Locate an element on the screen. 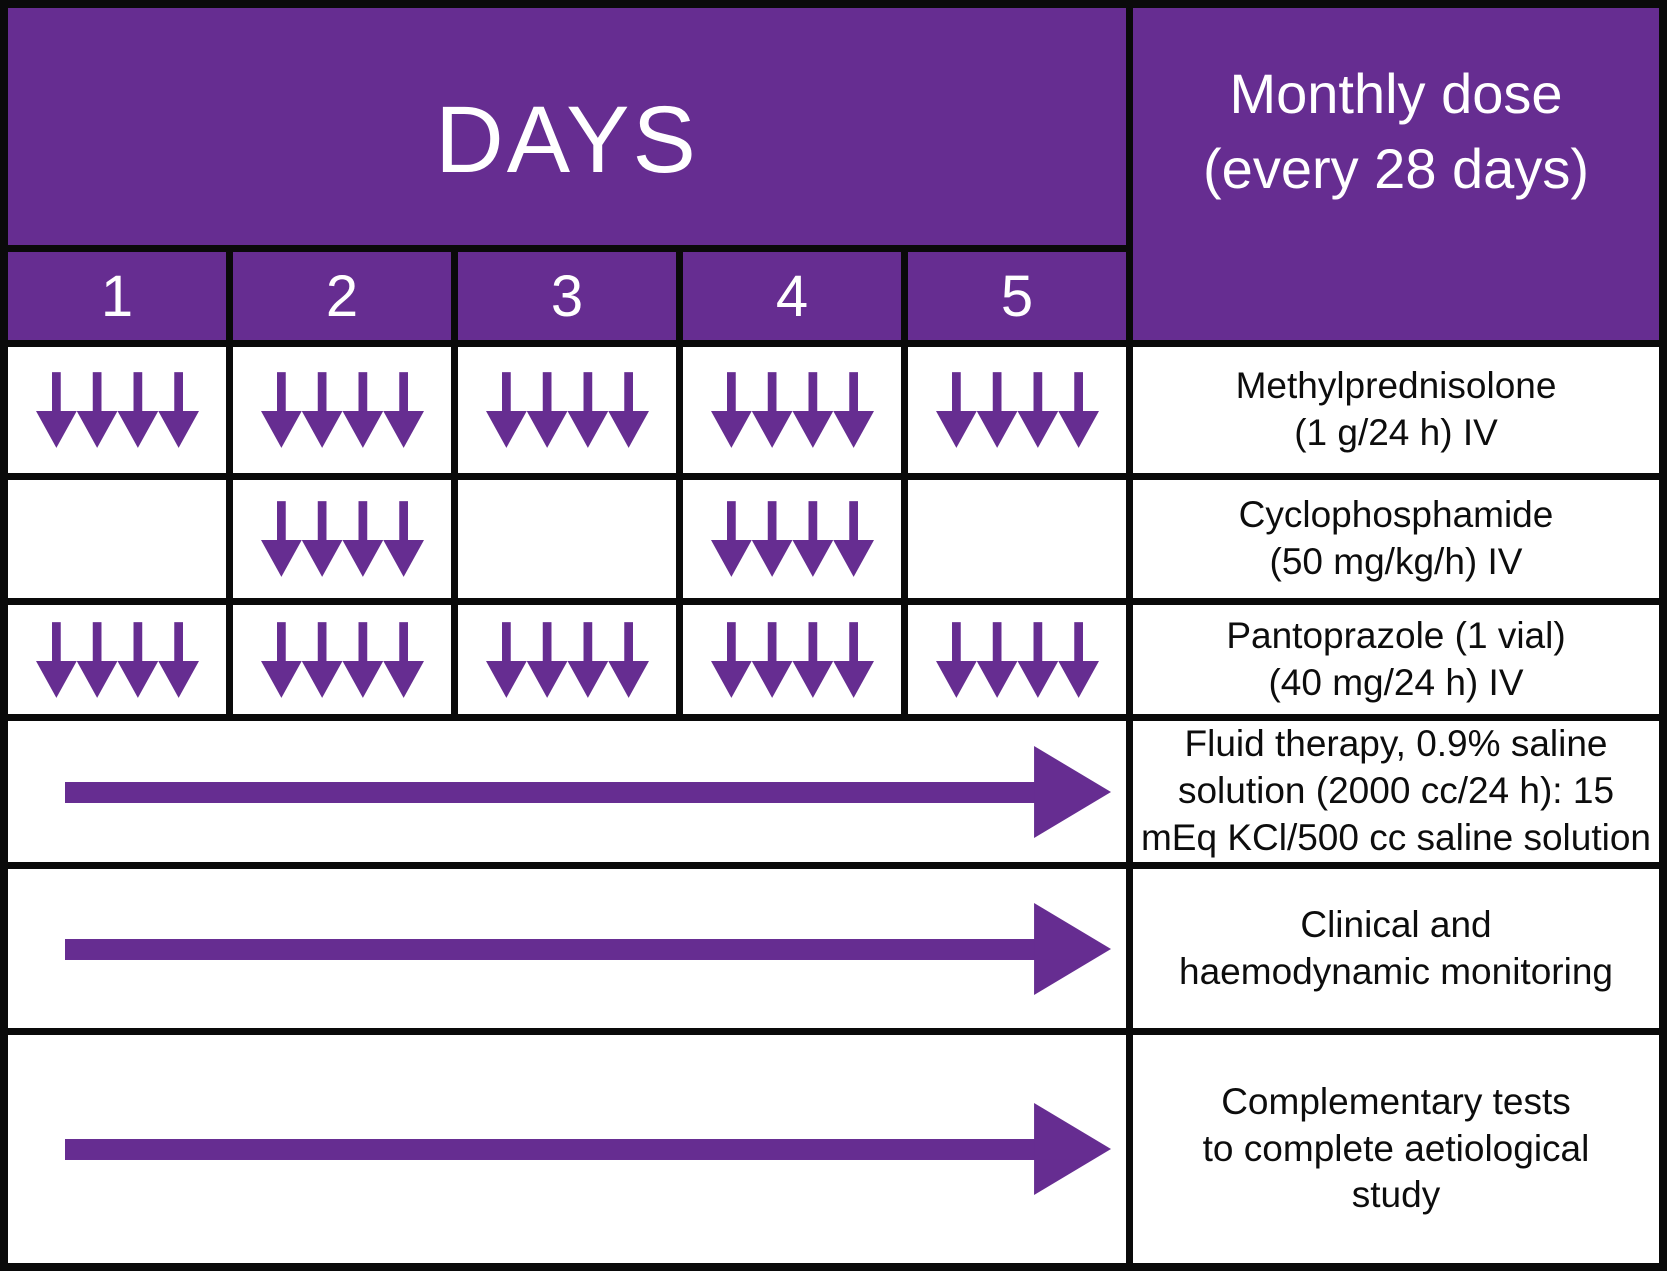  timeline-arrow-fluid-therapy is located at coordinates (567, 791).